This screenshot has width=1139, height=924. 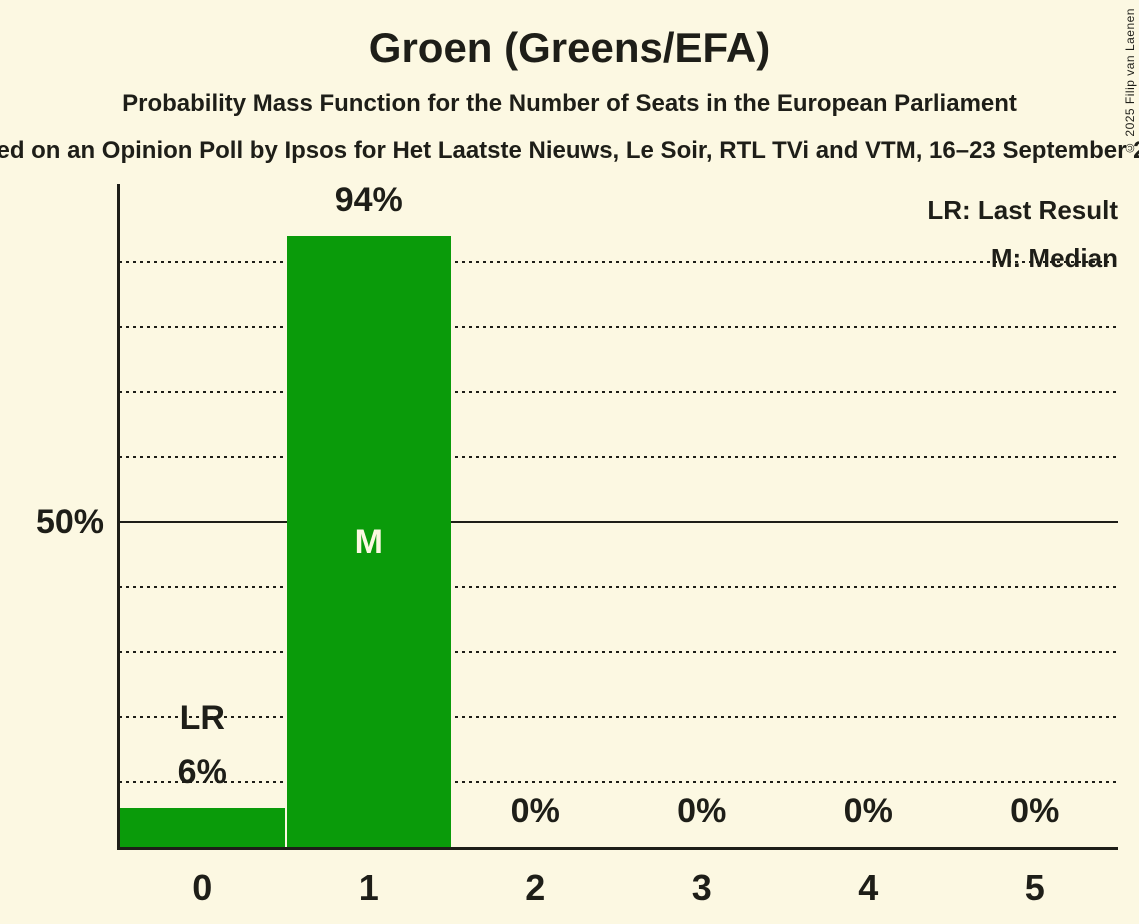 What do you see at coordinates (617, 848) in the screenshot?
I see `x-axis` at bounding box center [617, 848].